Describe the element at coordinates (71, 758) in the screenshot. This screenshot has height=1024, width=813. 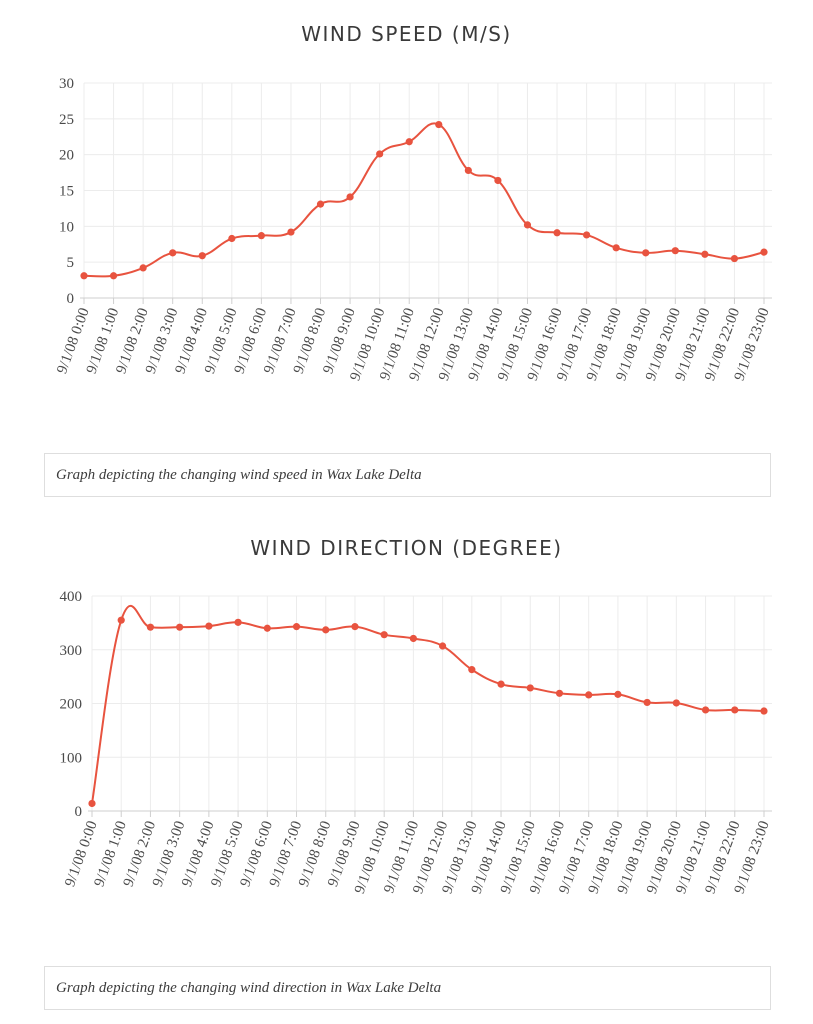
I see `y-tick-label: 100` at that location.